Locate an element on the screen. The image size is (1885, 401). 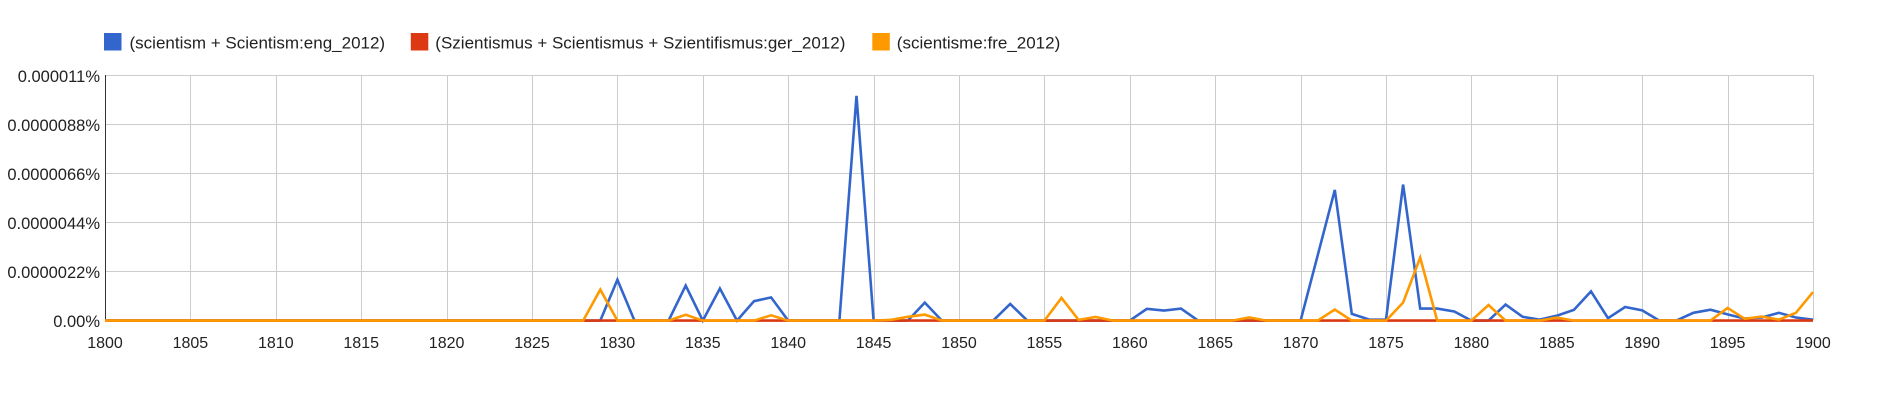
svg-text: 1845 is located at coordinates (874, 343).